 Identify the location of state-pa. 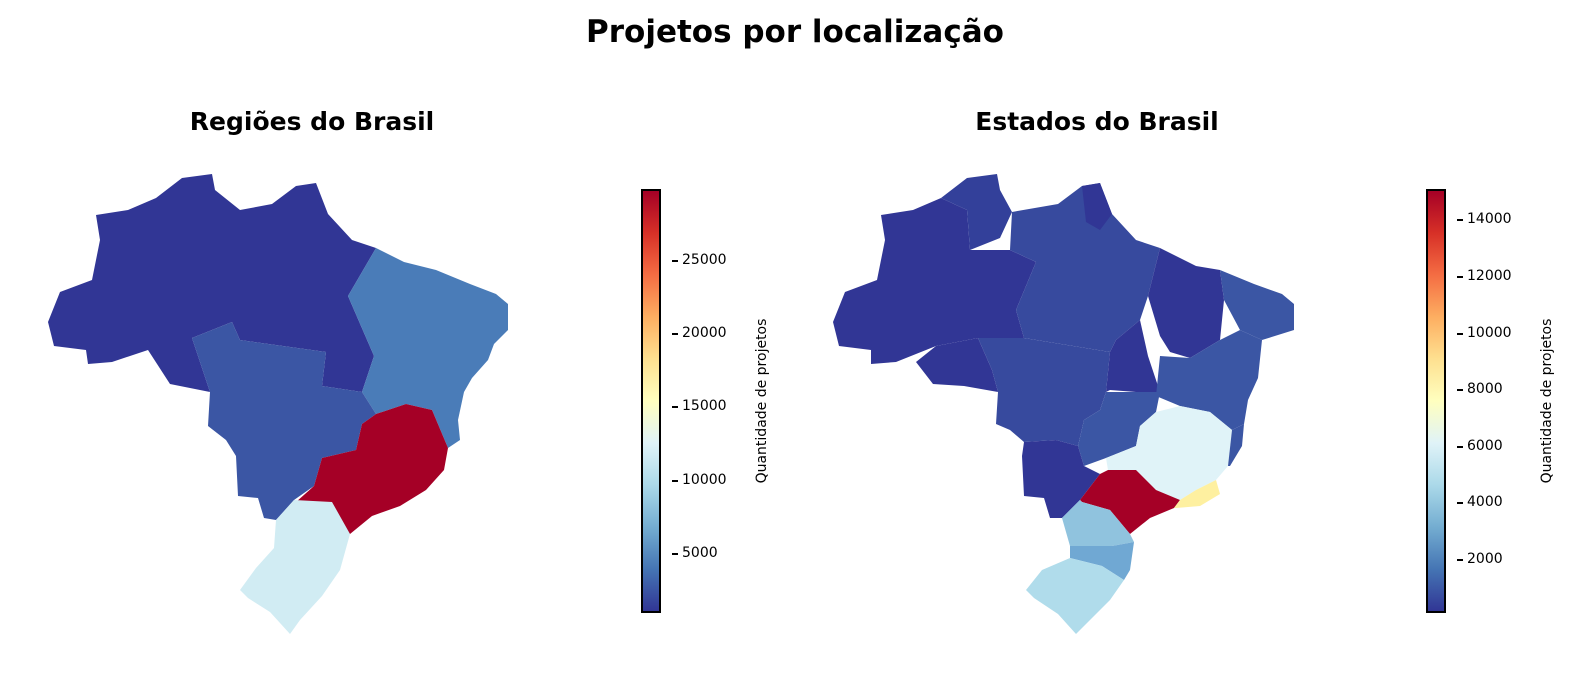
(1085, 267).